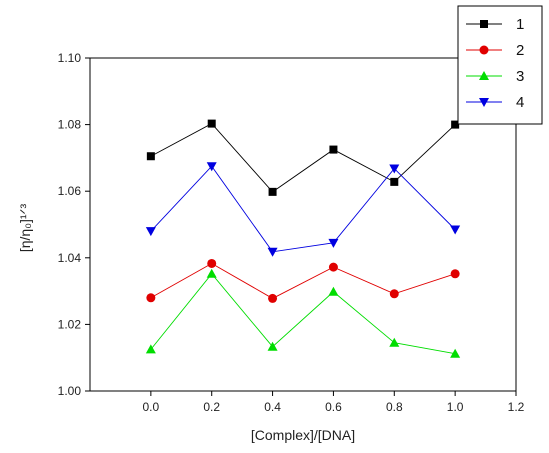 This screenshot has height=453, width=549. What do you see at coordinates (520, 24) in the screenshot?
I see `legend-label: 1` at bounding box center [520, 24].